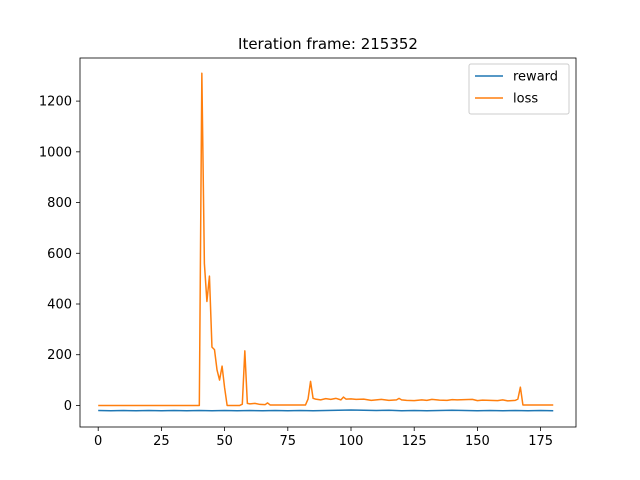 The image size is (640, 480). I want to click on y-tick-label: 200, so click(59, 355).